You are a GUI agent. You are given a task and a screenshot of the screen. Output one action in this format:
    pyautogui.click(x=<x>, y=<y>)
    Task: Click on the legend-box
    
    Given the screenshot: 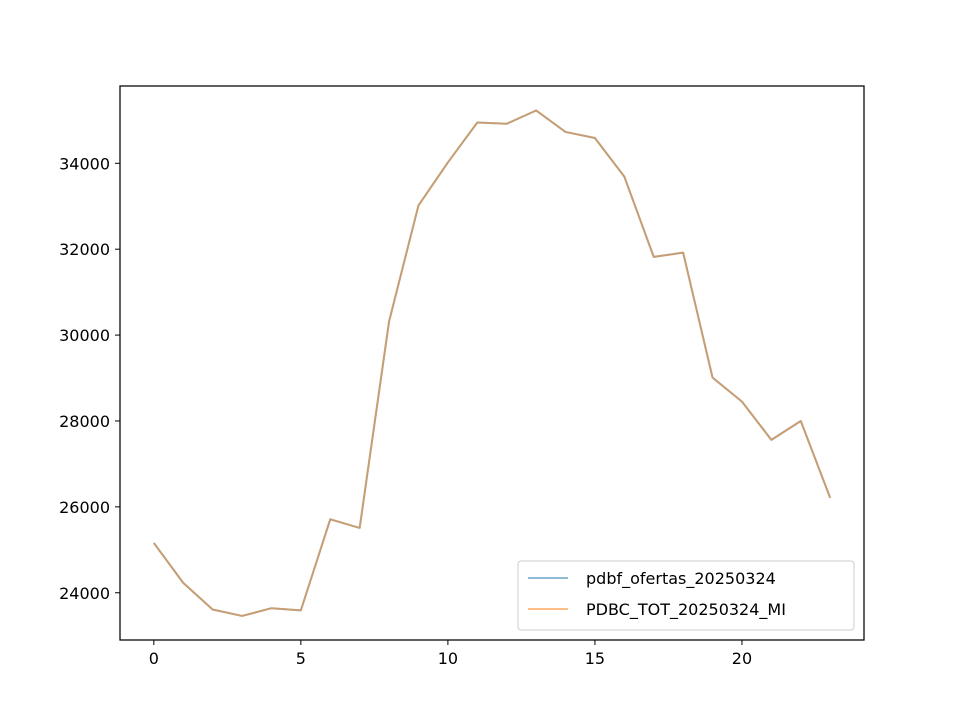 What is the action you would take?
    pyautogui.click(x=686, y=595)
    